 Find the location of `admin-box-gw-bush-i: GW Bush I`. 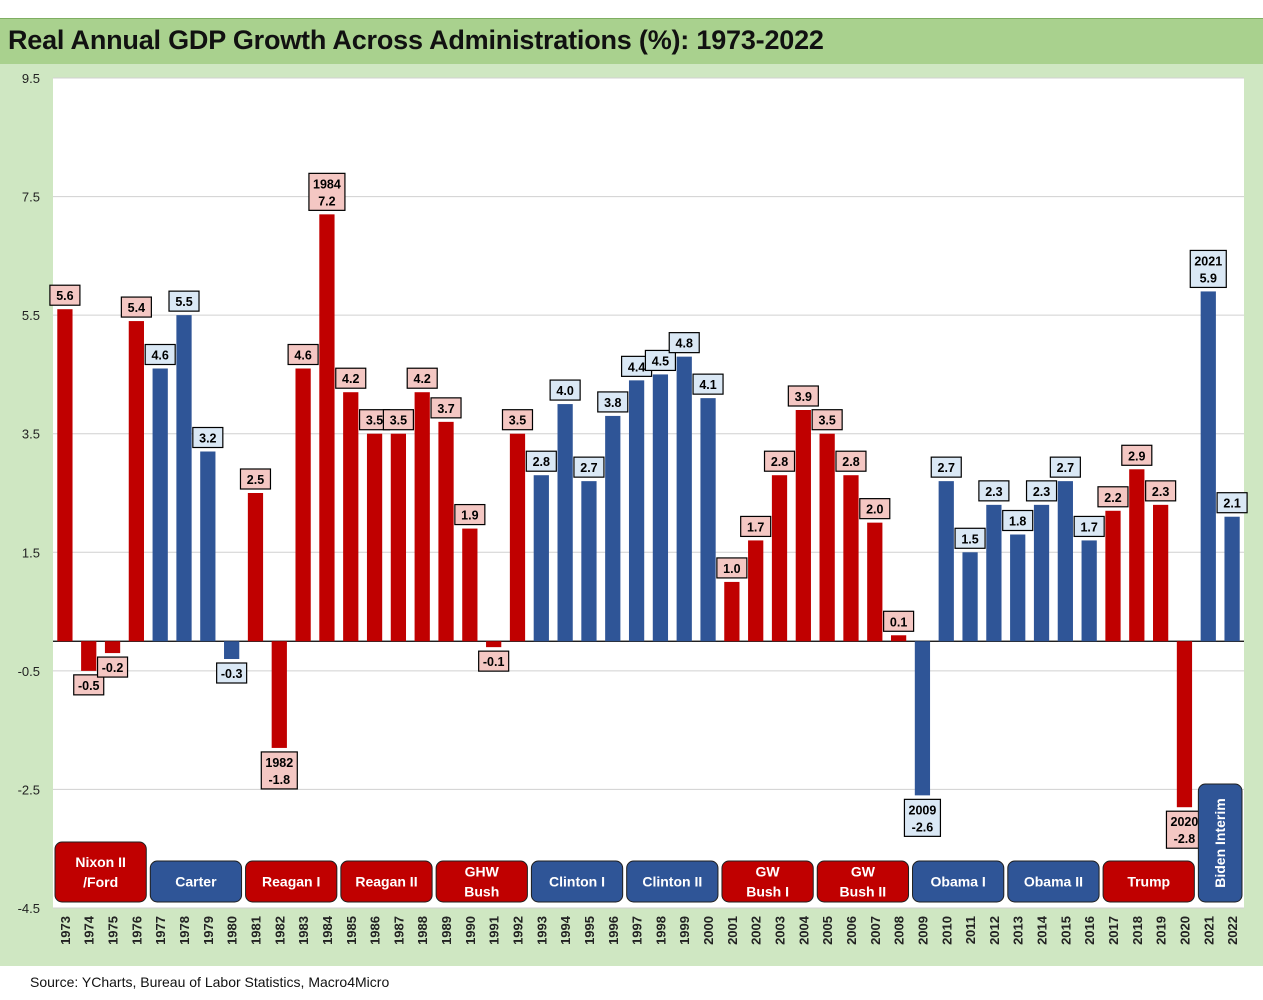

admin-box-gw-bush-i: GW Bush I is located at coordinates (767, 881).